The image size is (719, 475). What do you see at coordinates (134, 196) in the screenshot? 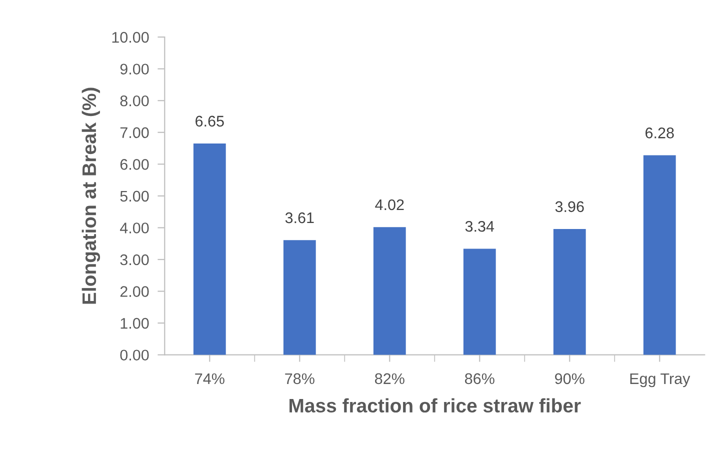
I see `y-tick-label: 5.00` at bounding box center [134, 196].